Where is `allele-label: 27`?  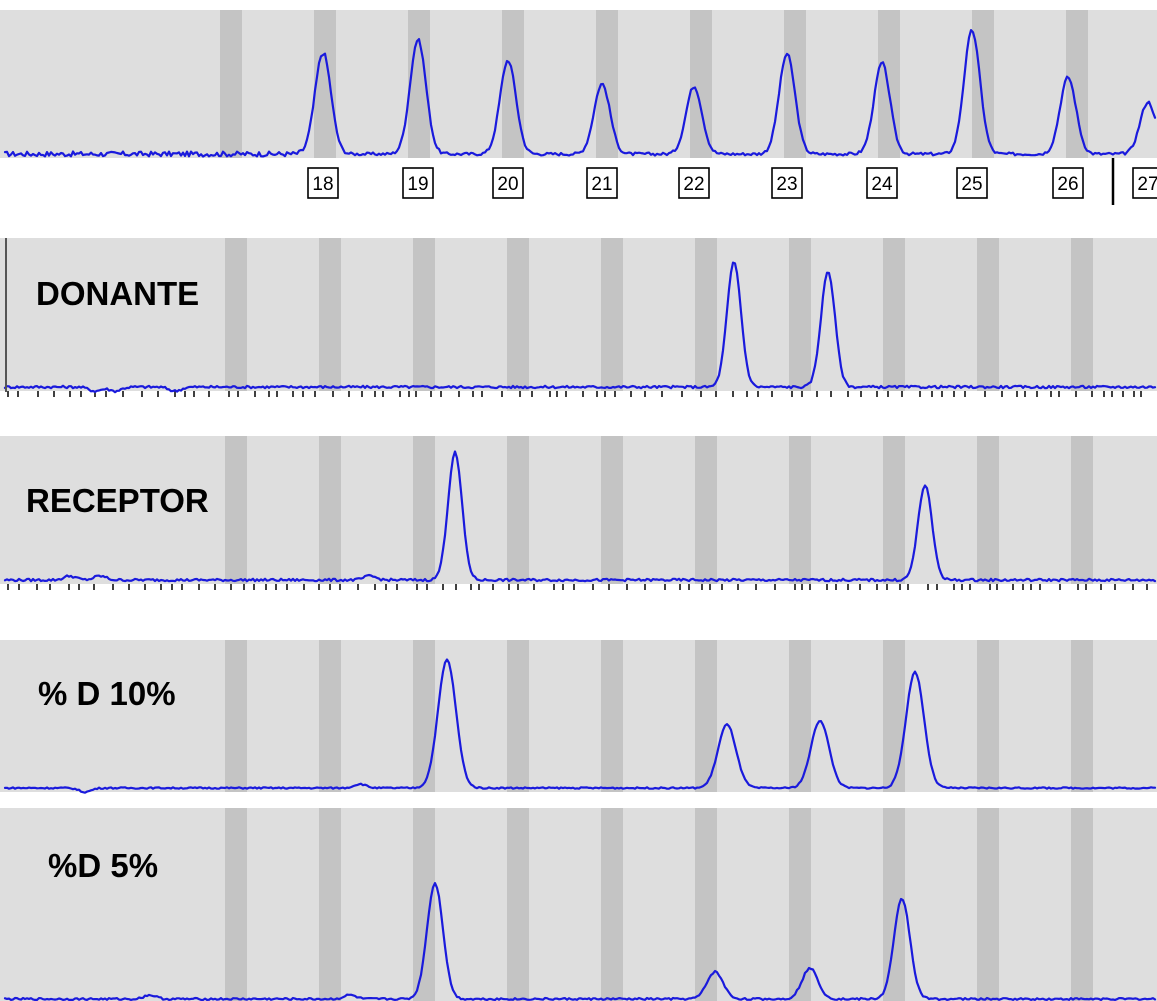
allele-label: 27 is located at coordinates (1147, 184).